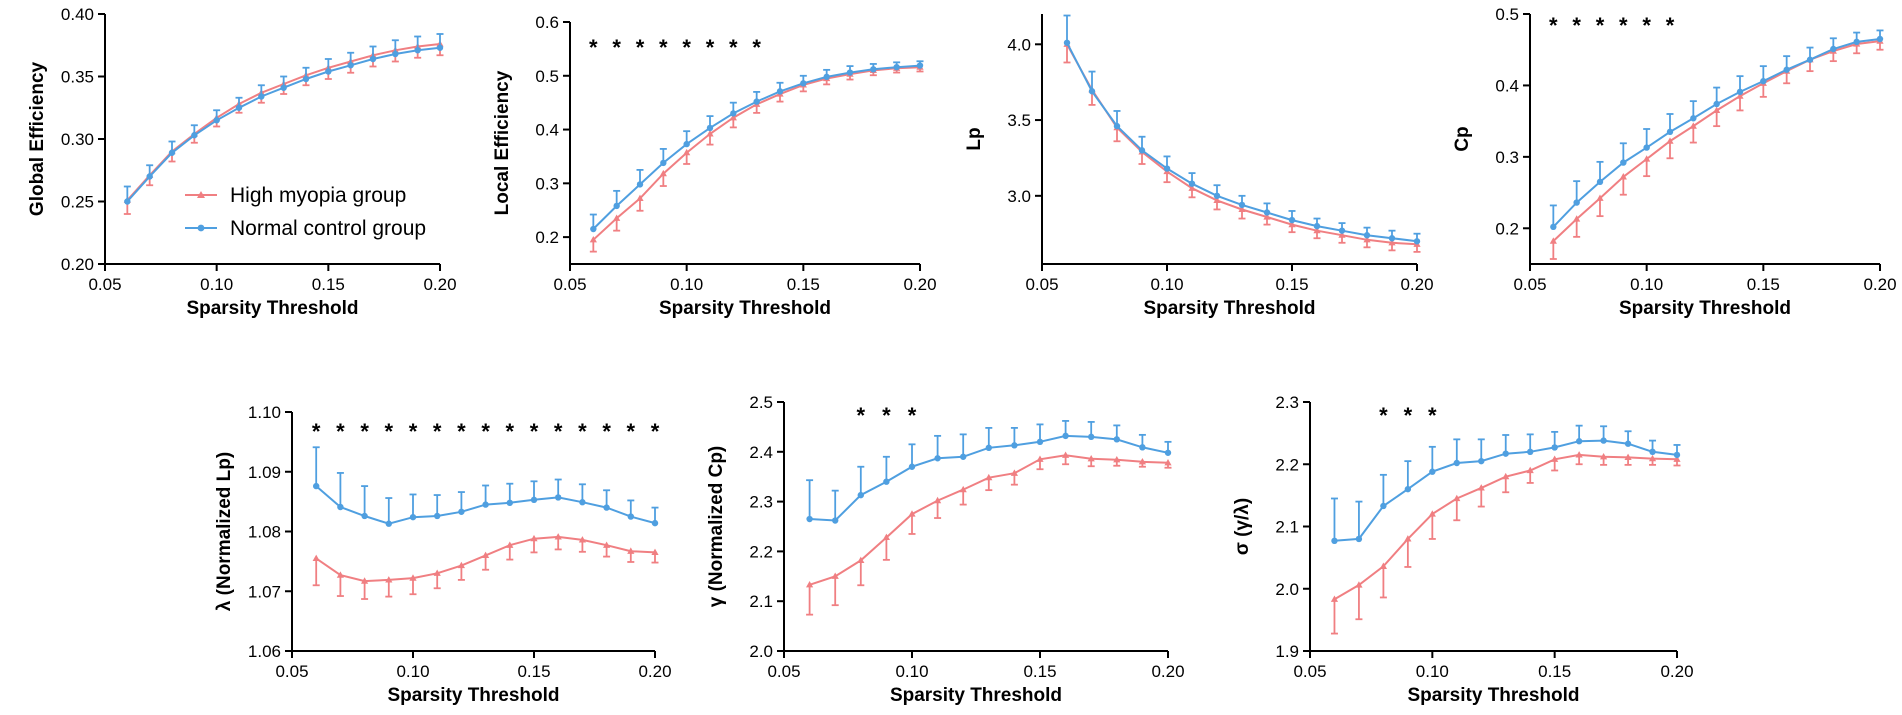  Describe the element at coordinates (547, 76) in the screenshot. I see `y-tick-label: 0.5` at that location.